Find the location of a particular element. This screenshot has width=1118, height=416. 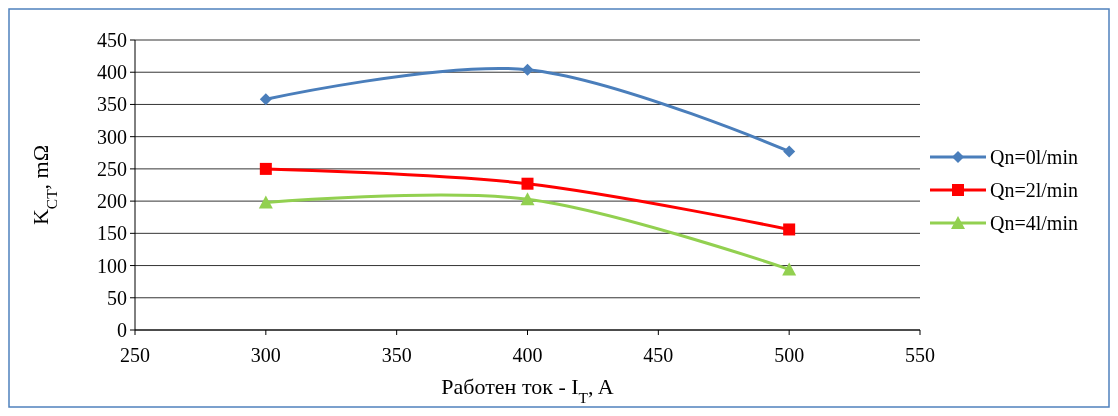

y-tick-label: 350 is located at coordinates (112, 104).